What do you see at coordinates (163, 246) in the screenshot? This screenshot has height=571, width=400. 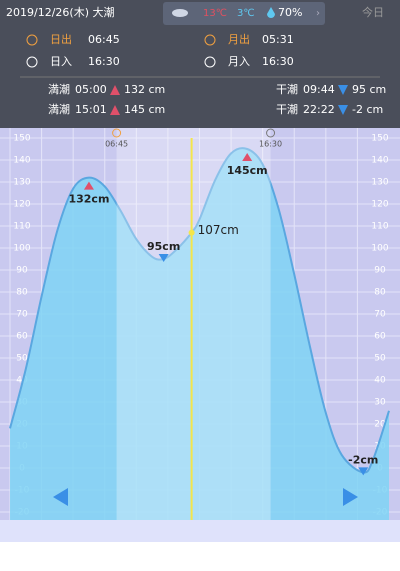 I see `tide-marker-label: 95cm` at bounding box center [163, 246].